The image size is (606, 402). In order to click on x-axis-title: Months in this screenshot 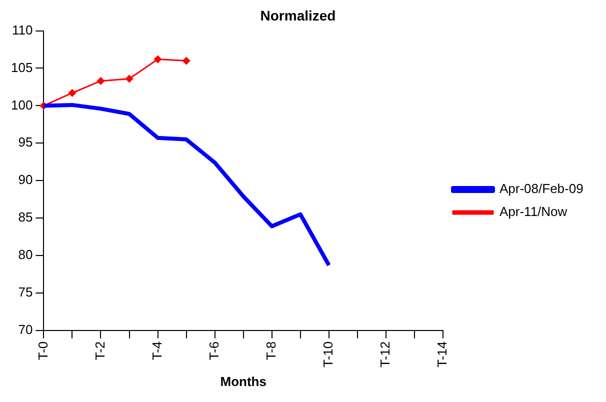, I will do `click(243, 381)`.